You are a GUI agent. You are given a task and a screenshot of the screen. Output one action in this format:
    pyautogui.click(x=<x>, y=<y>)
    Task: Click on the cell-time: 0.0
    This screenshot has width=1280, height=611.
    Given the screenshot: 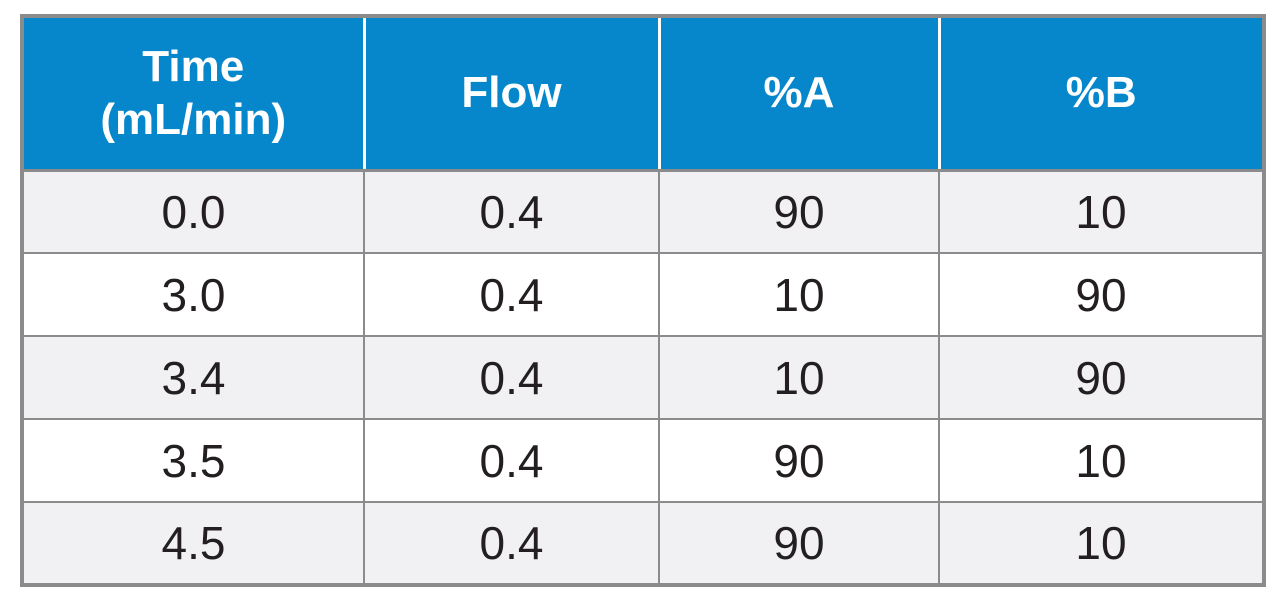 What is the action you would take?
    pyautogui.click(x=193, y=211)
    